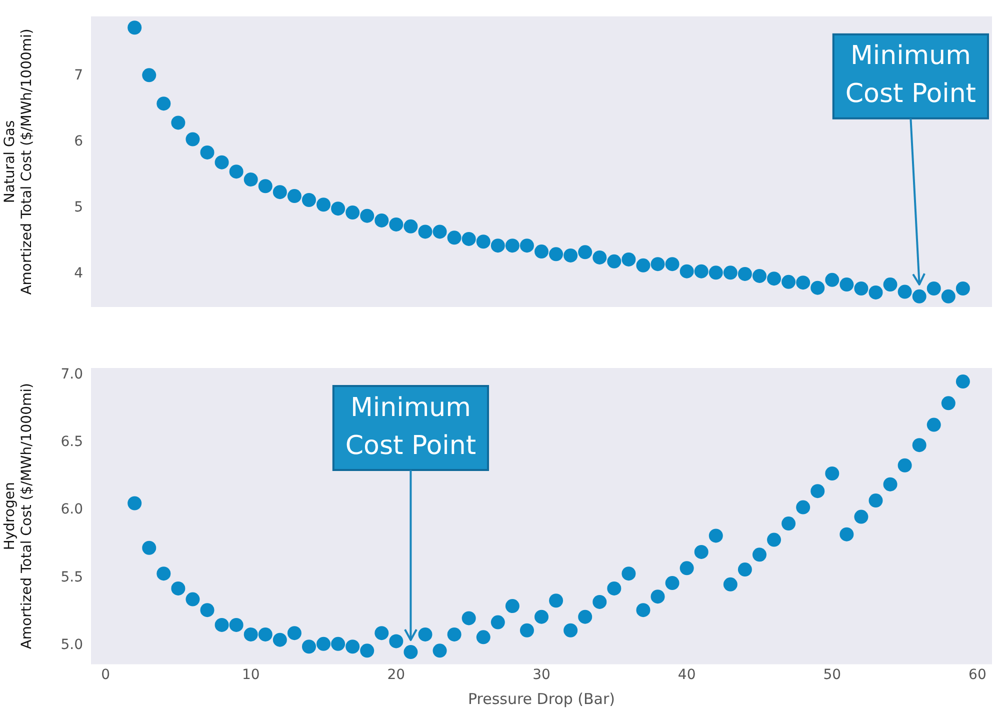  Describe the element at coordinates (687, 675) in the screenshot. I see `x-tick-label: 40` at that location.